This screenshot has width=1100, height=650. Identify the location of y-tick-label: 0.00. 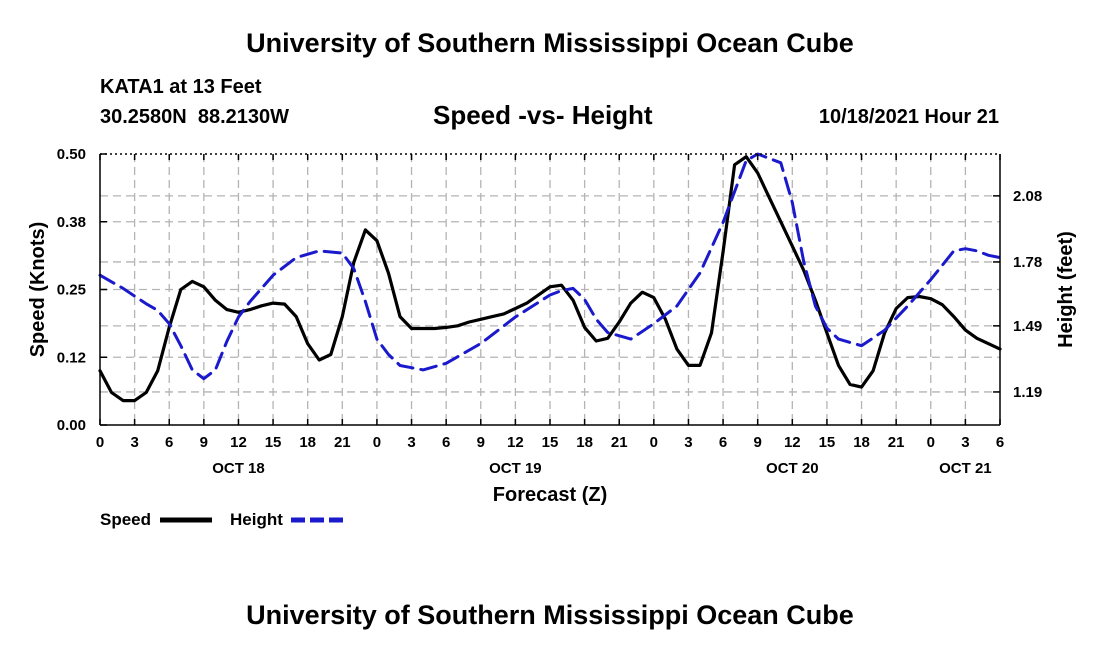
(71, 425).